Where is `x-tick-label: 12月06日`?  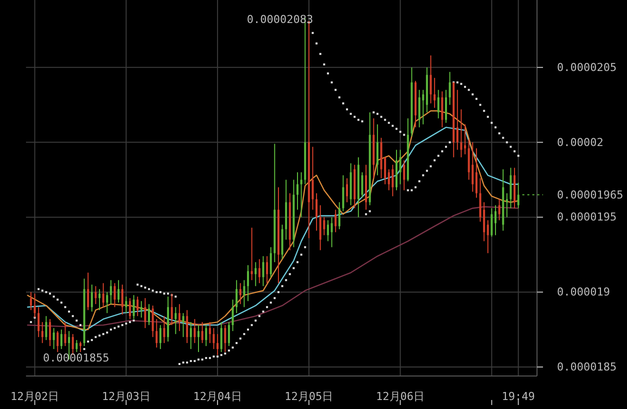
x-tick-label: 12月06日 is located at coordinates (400, 396).